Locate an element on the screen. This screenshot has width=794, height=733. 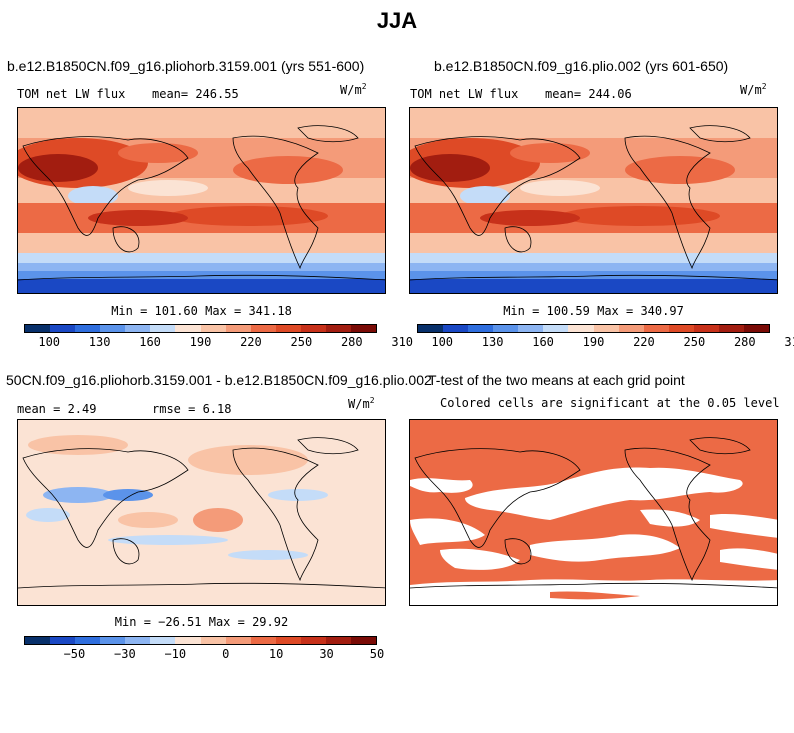
panel1-map-graphic is located at coordinates (201, 200).